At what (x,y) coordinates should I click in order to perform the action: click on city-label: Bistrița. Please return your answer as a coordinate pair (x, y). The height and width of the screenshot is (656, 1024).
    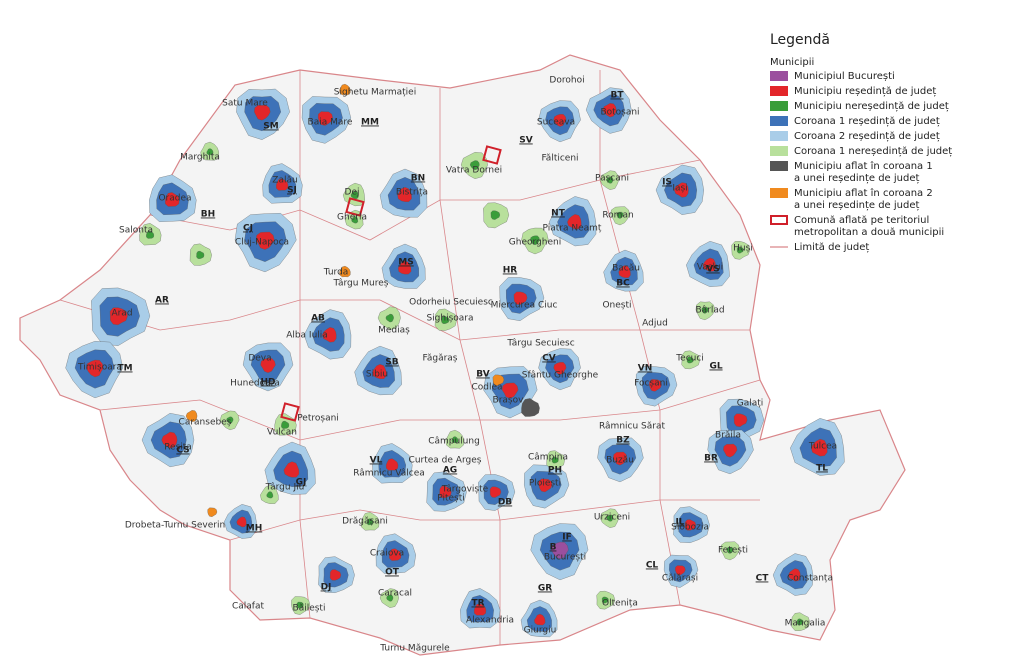
    Looking at the image, I should click on (412, 193).